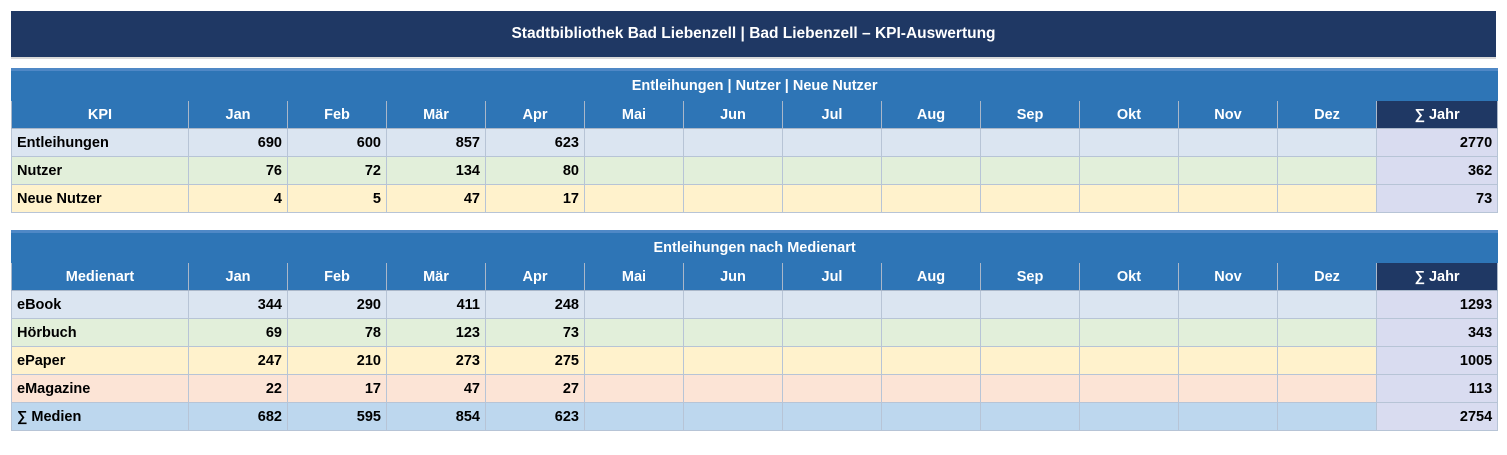 This screenshot has height=455, width=1507. What do you see at coordinates (1437, 198) in the screenshot?
I see `year-sum-cell: 73` at bounding box center [1437, 198].